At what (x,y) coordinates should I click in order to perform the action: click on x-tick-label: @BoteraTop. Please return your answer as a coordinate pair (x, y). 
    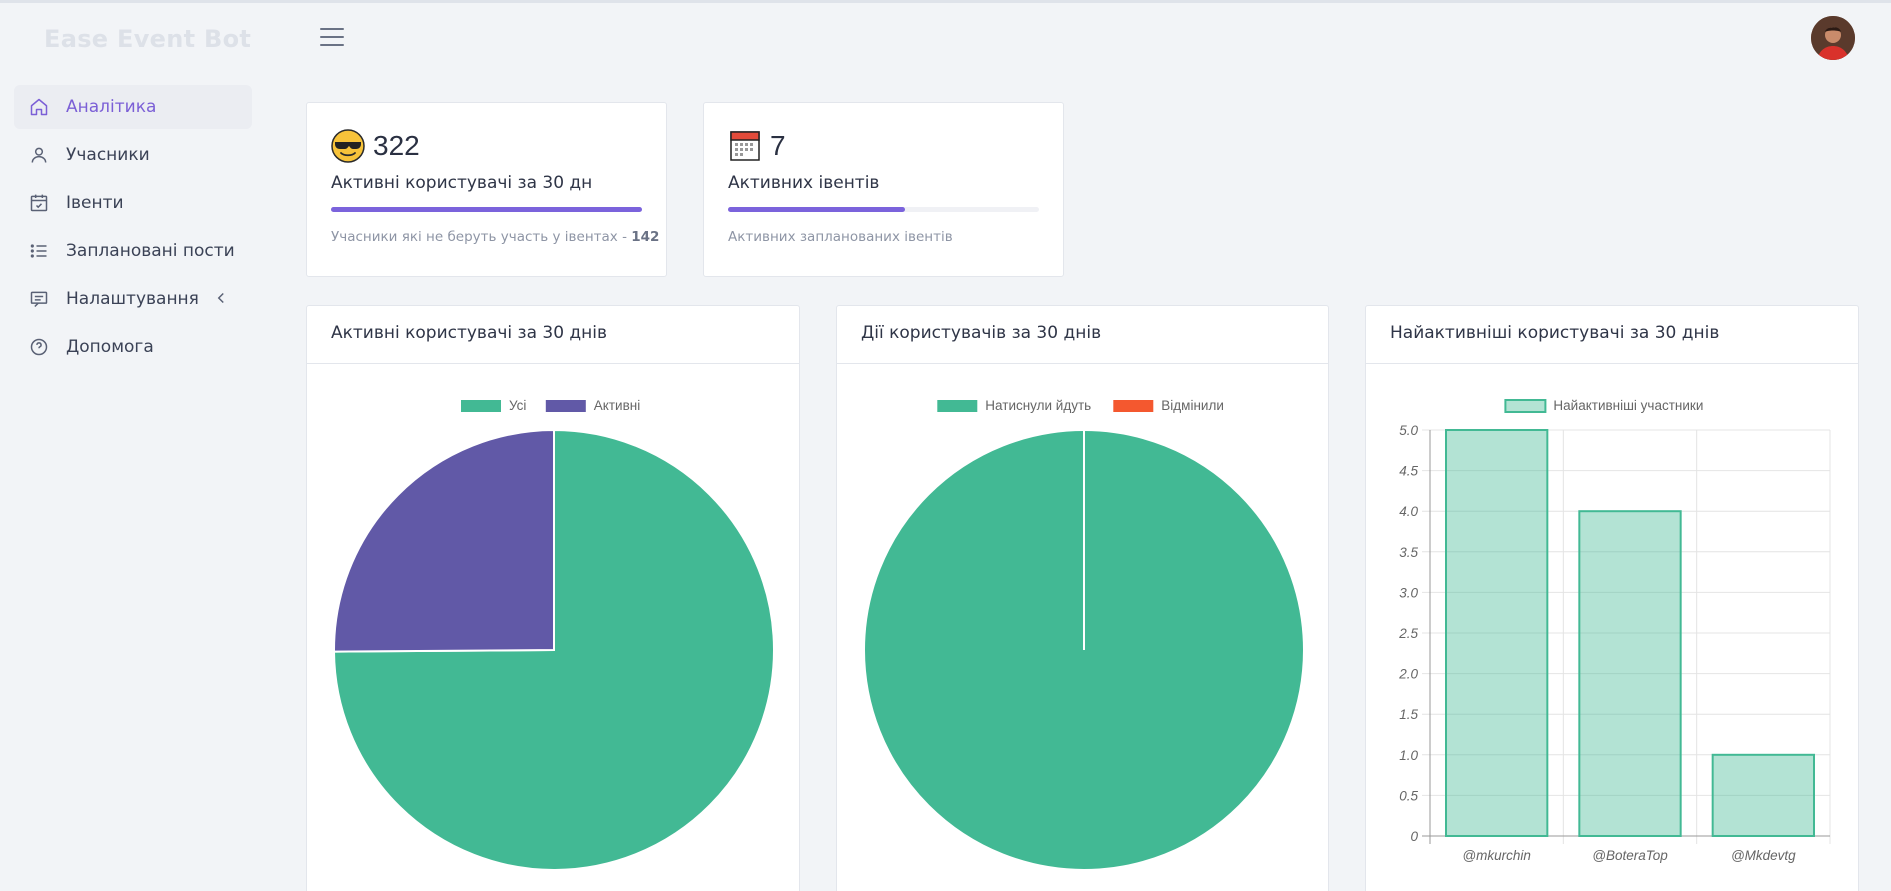
    Looking at the image, I should click on (1630, 855).